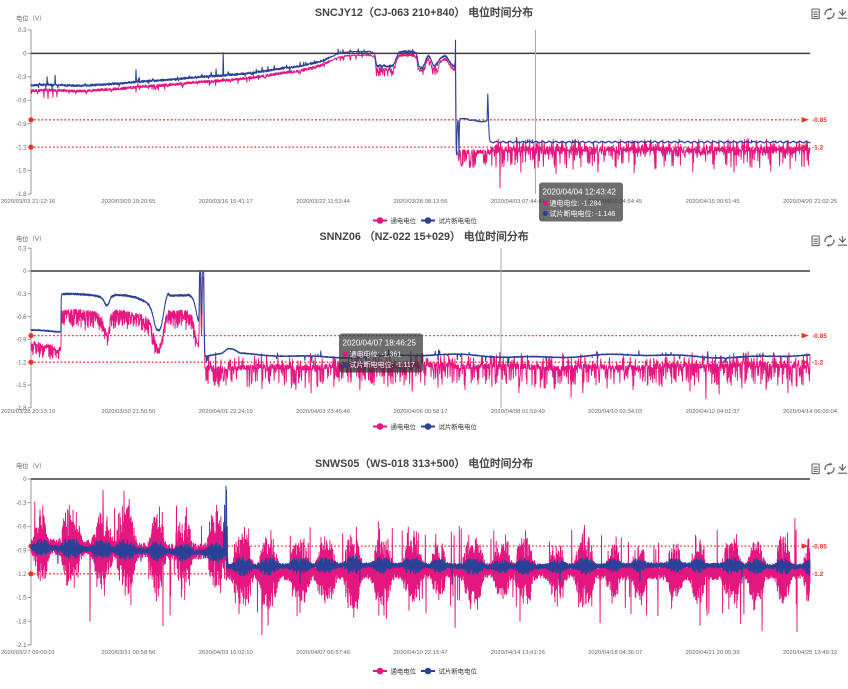  What do you see at coordinates (580, 192) in the screenshot?
I see `svg-text: 2020/04/04 12:43:42` at bounding box center [580, 192].